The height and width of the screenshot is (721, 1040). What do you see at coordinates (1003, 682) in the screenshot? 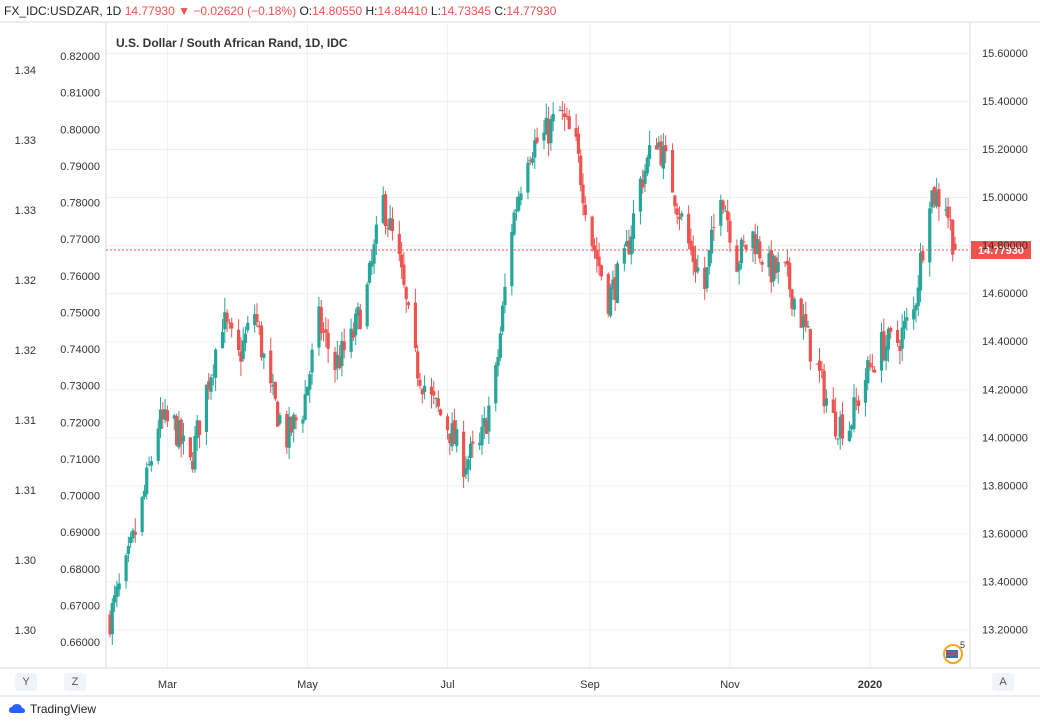
I see `auto-scale-button-a: A` at bounding box center [1003, 682].